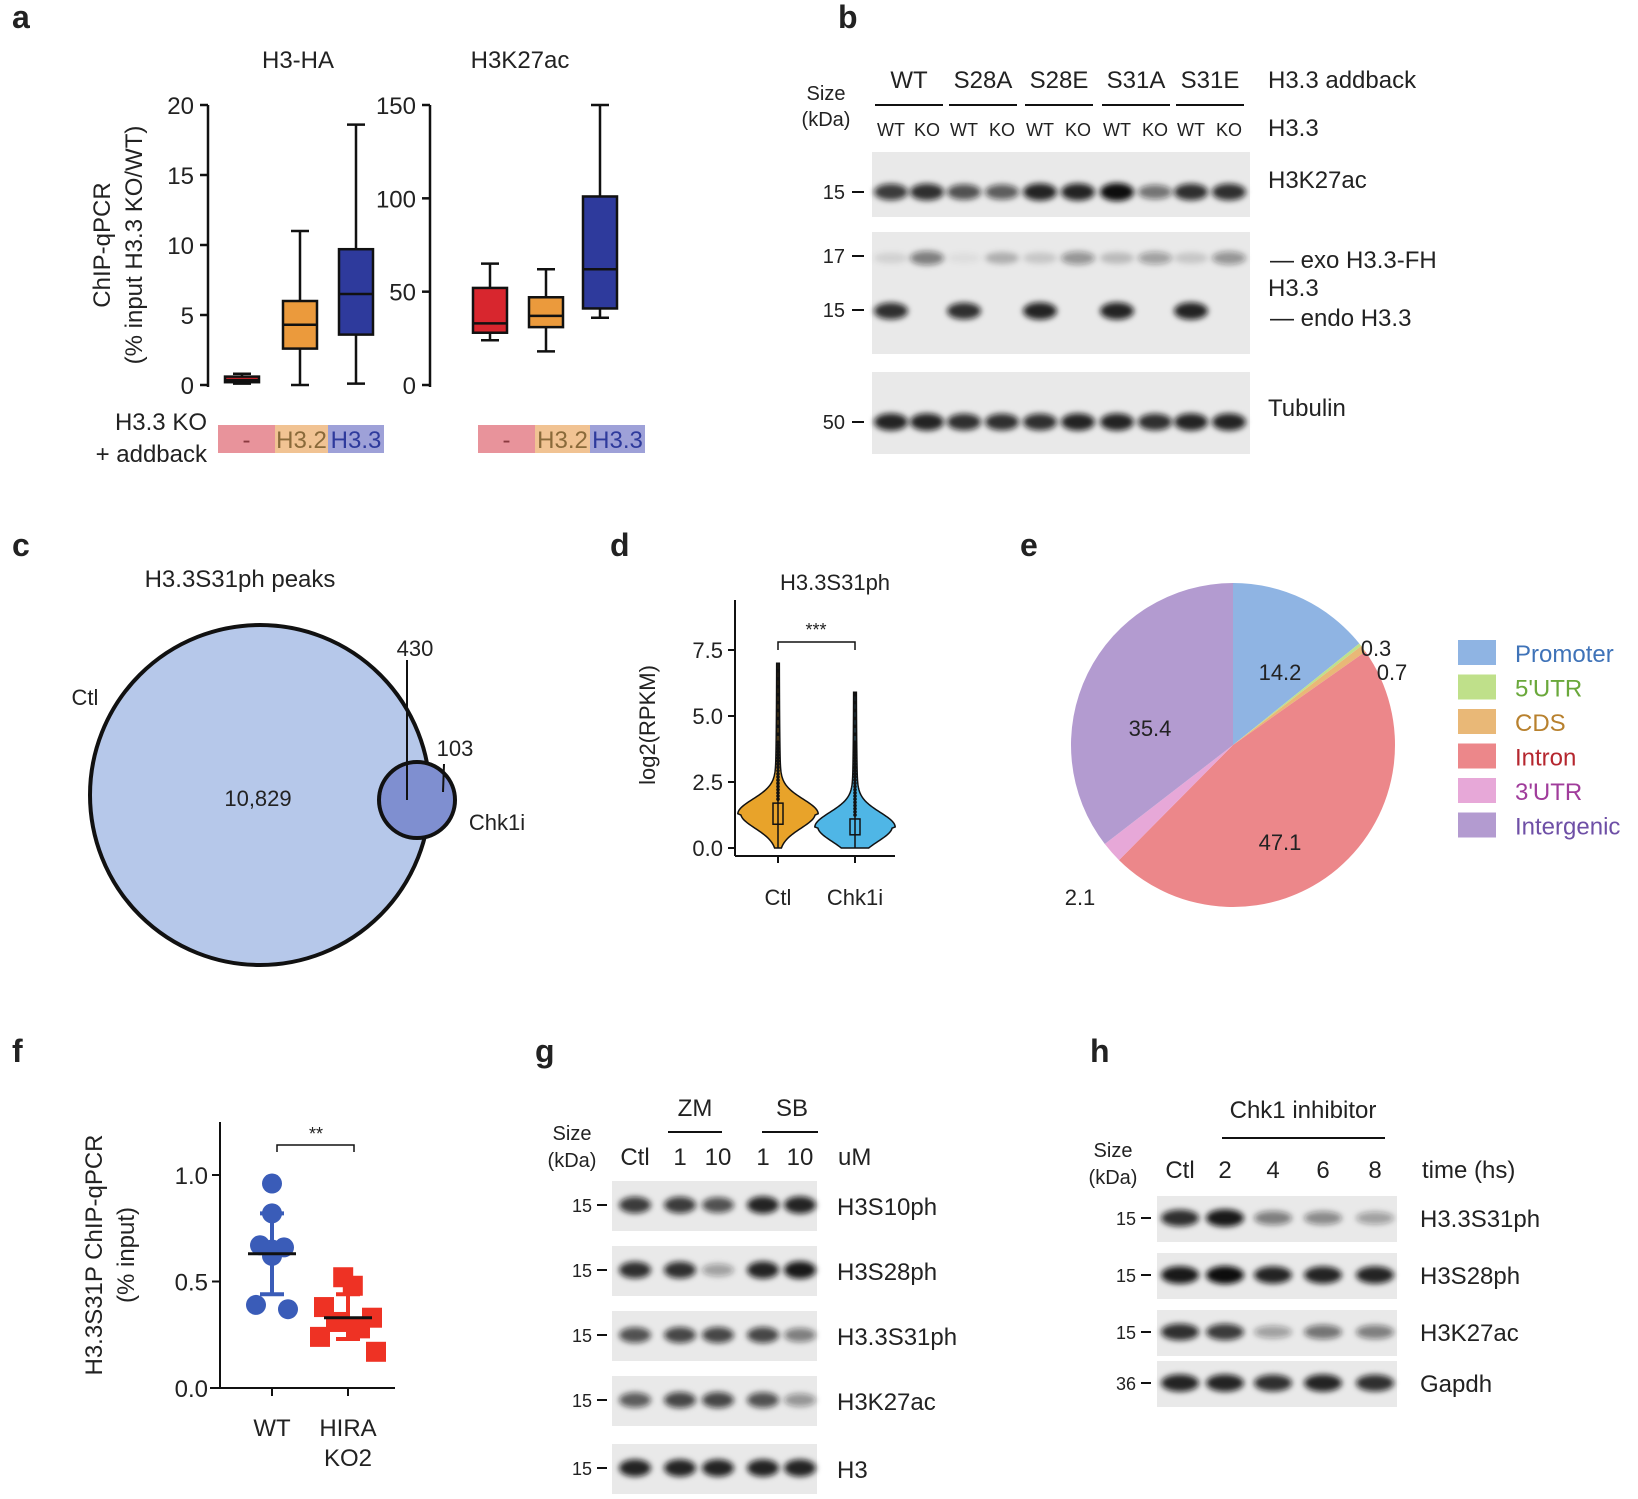  Describe the element at coordinates (620, 545) in the screenshot. I see `panel-label: d` at that location.